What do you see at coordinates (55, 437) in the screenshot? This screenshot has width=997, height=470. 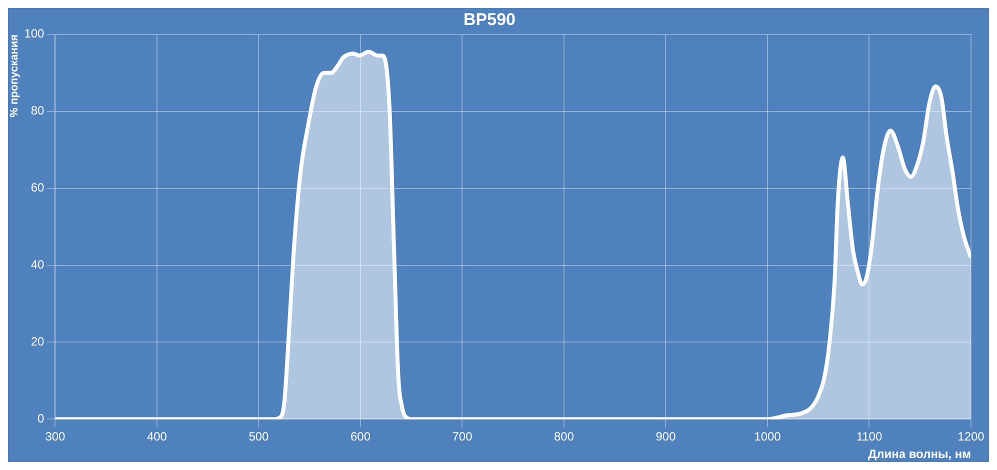 I see `x-tick-label: 300` at bounding box center [55, 437].